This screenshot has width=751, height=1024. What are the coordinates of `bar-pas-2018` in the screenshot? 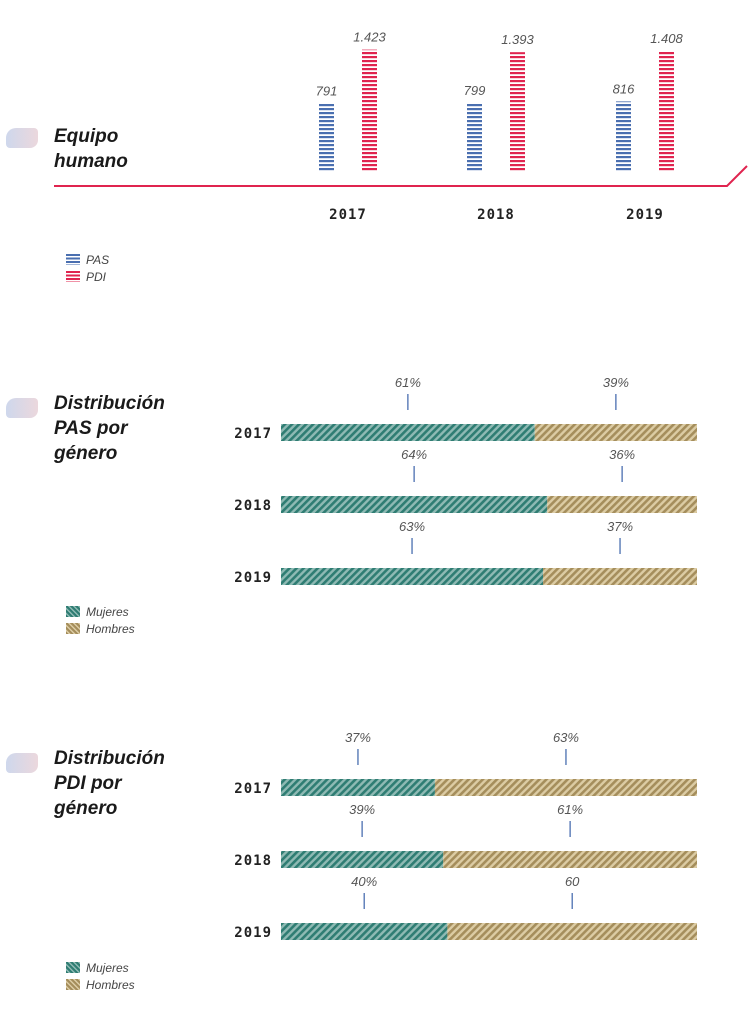 It's located at (474, 136).